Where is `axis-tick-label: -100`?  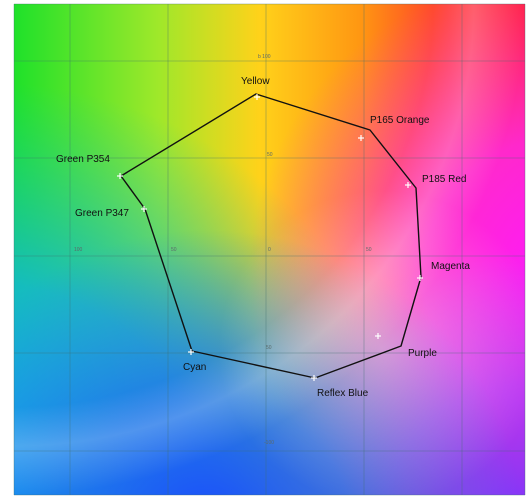
axis-tick-label: -100 is located at coordinates (269, 443).